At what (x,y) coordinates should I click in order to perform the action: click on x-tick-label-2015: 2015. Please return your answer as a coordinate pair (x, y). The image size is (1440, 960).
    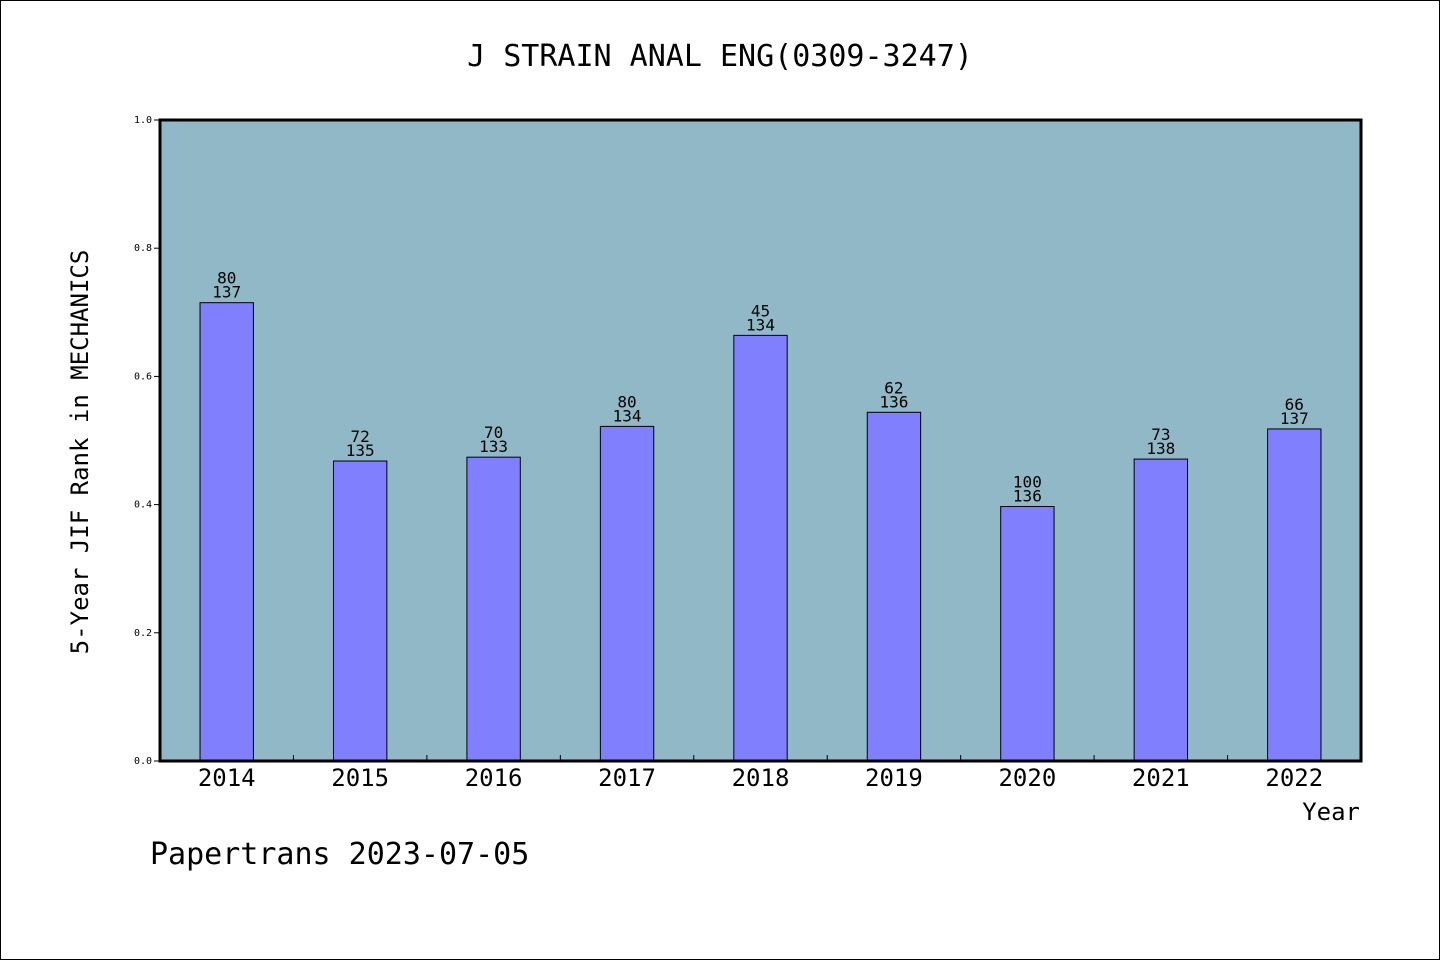
    Looking at the image, I should click on (360, 778).